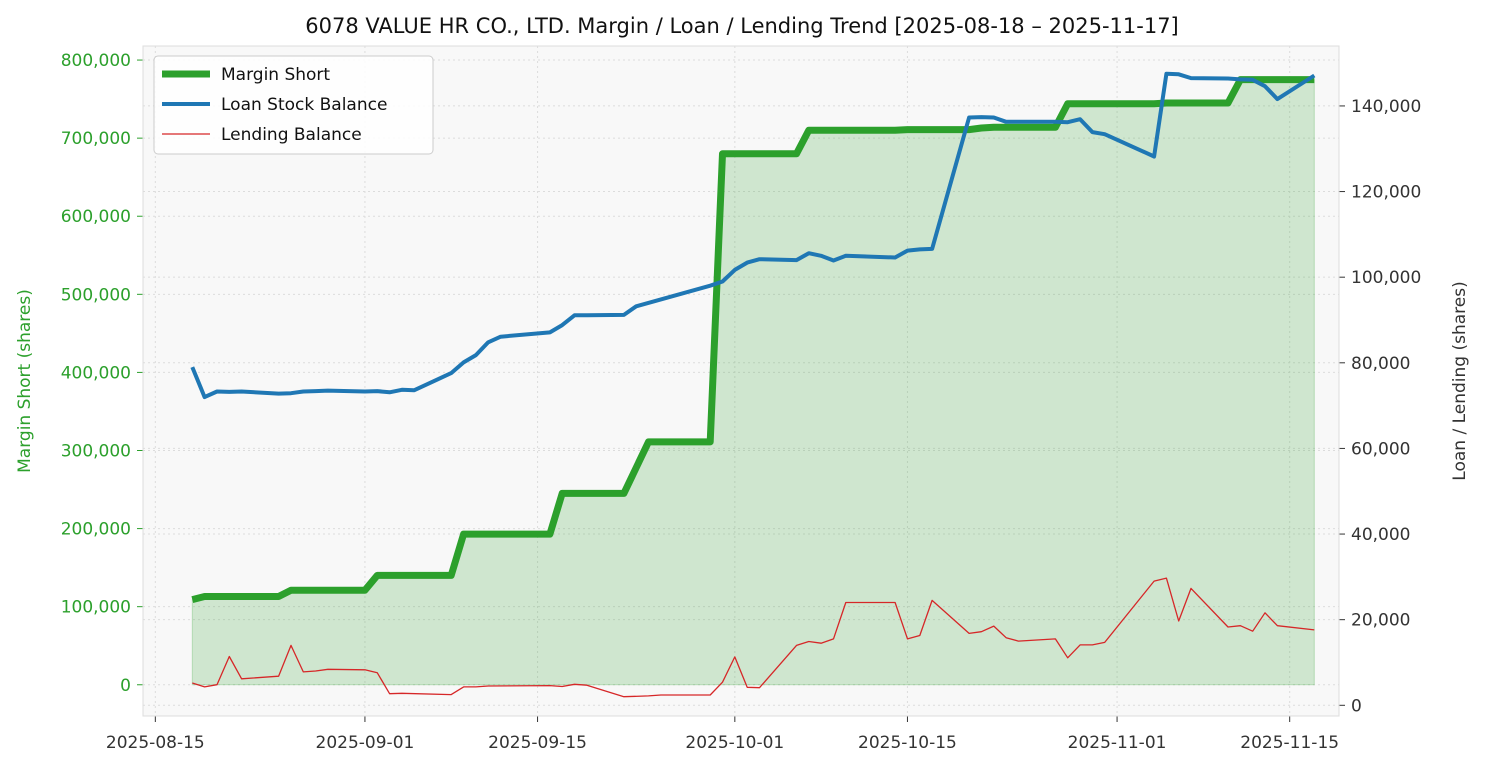 The width and height of the screenshot is (1485, 765). What do you see at coordinates (1460, 380) in the screenshot?
I see `y-axis-right-title: Loan / Lending (shares)` at bounding box center [1460, 380].